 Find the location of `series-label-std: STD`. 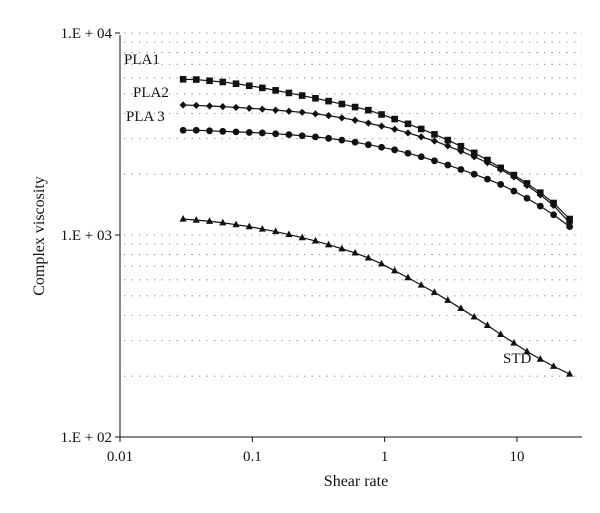

series-label-std: STD is located at coordinates (517, 359).